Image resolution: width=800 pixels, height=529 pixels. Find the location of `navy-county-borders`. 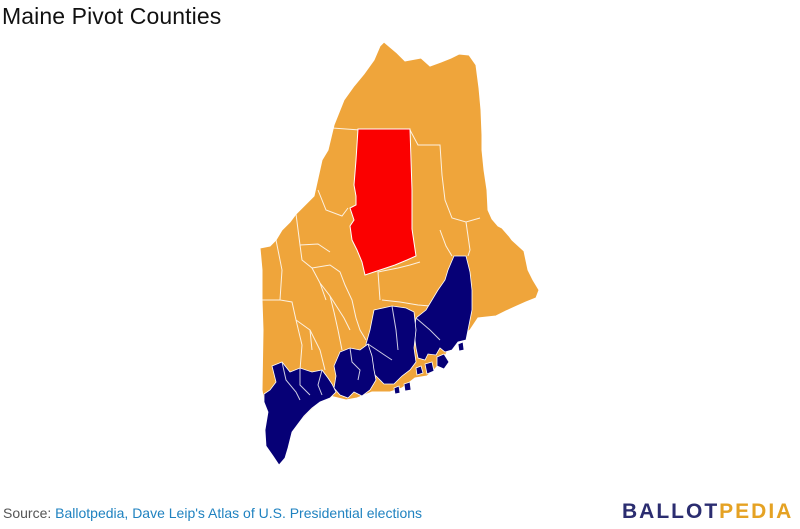

navy-county-borders is located at coordinates (361, 353).